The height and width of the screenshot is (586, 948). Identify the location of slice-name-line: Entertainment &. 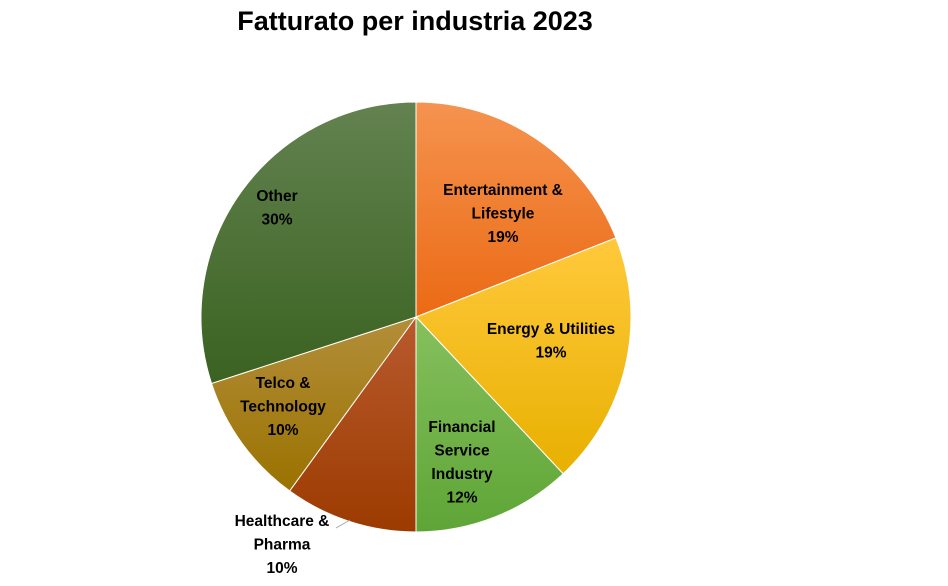
(503, 190).